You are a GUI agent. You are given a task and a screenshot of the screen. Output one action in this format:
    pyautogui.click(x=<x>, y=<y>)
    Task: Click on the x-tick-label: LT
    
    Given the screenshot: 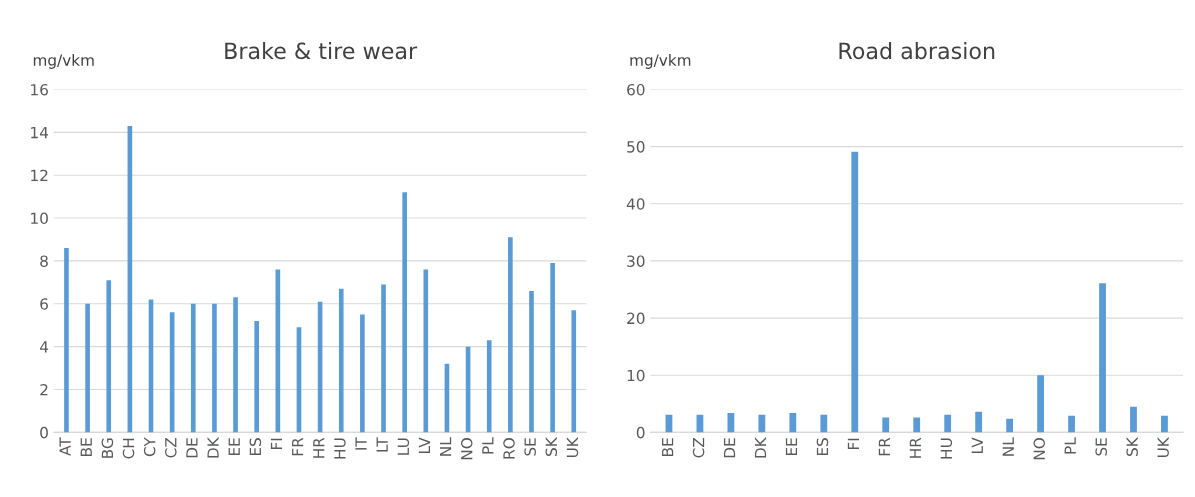 What is the action you would take?
    pyautogui.click(x=382, y=444)
    